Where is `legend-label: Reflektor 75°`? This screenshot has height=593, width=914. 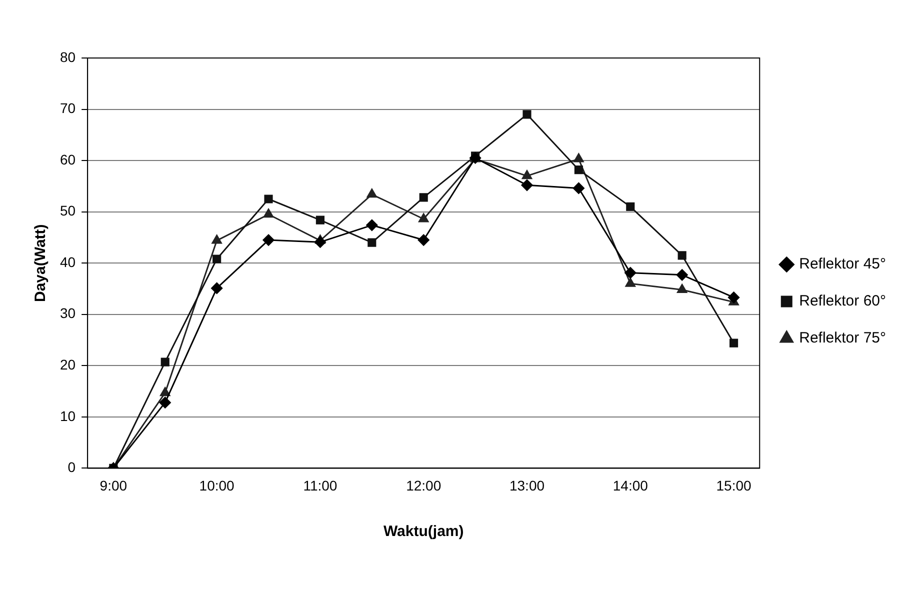
legend-label: Reflektor 75° is located at coordinates (842, 338).